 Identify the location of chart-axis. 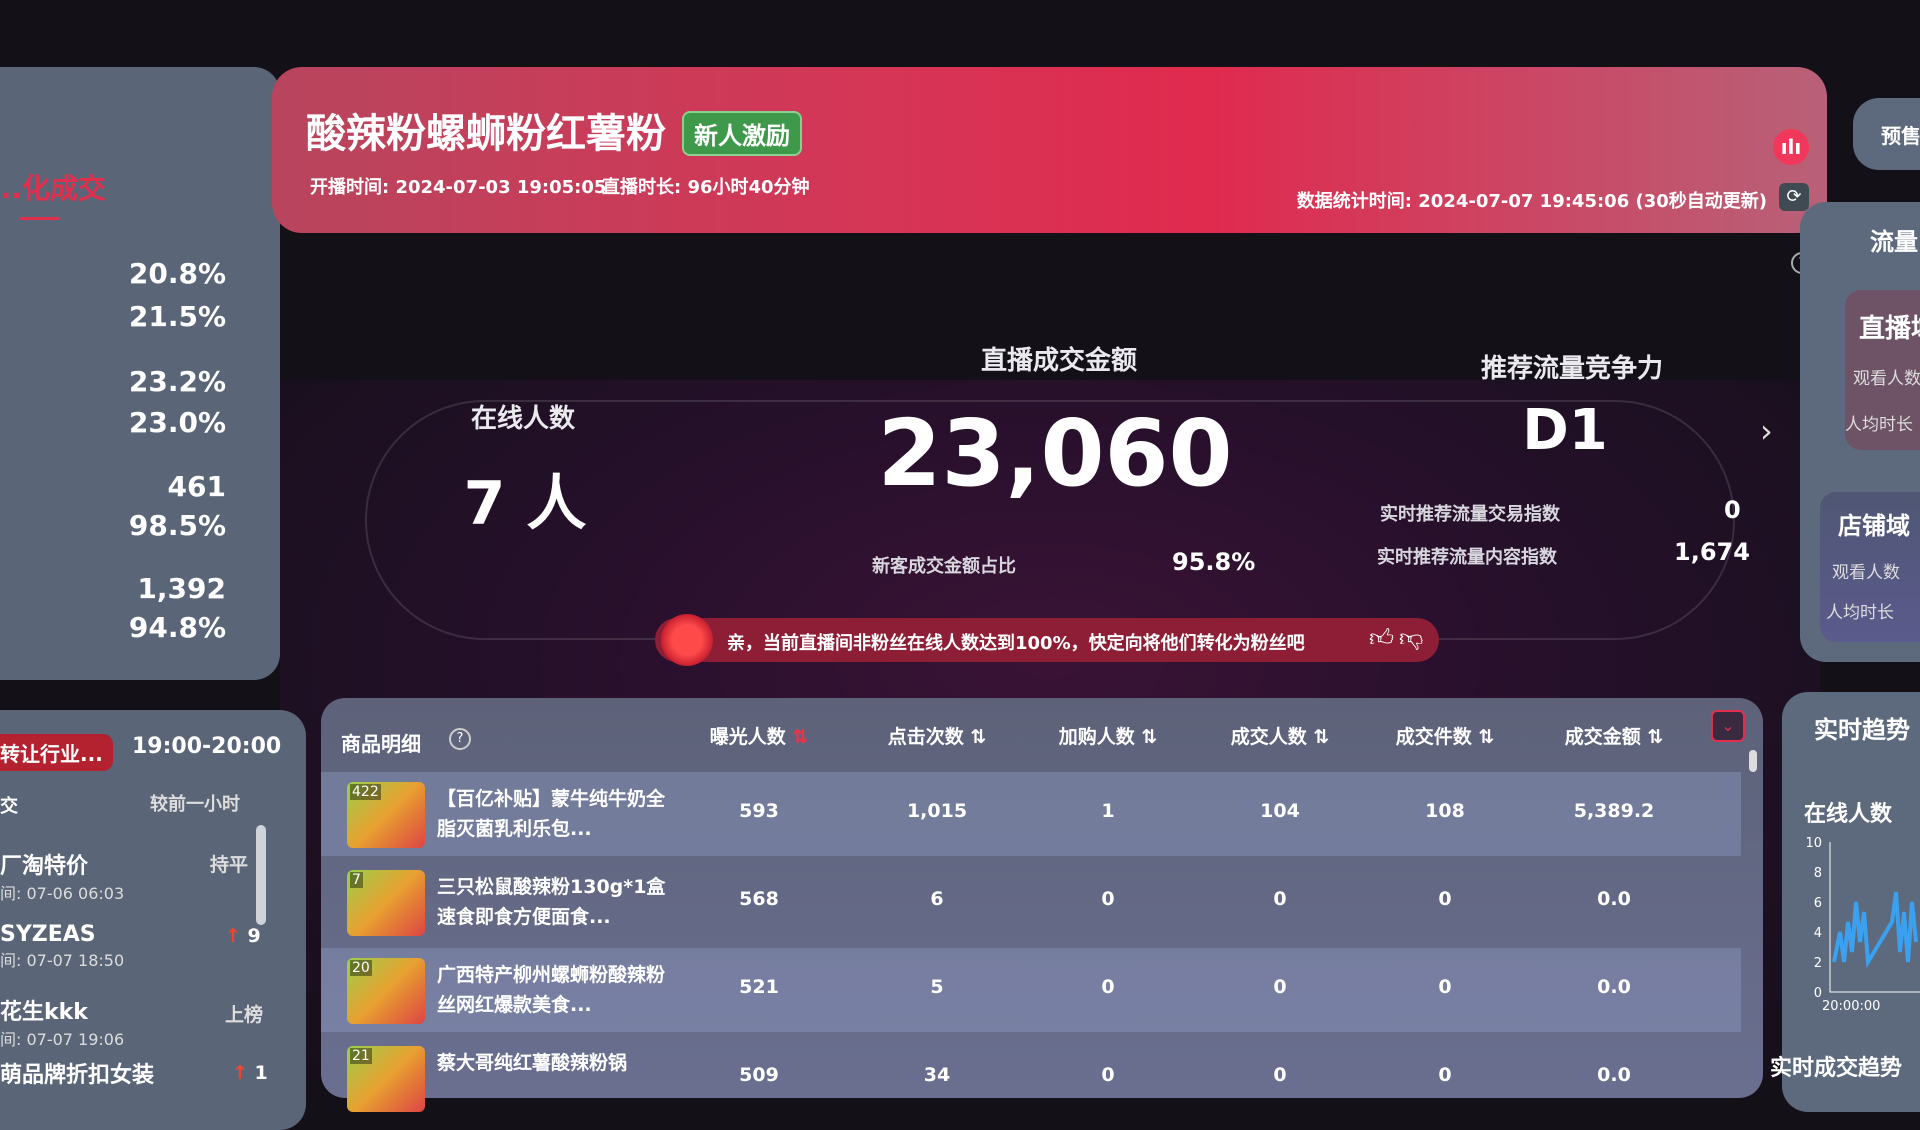
(1874, 917).